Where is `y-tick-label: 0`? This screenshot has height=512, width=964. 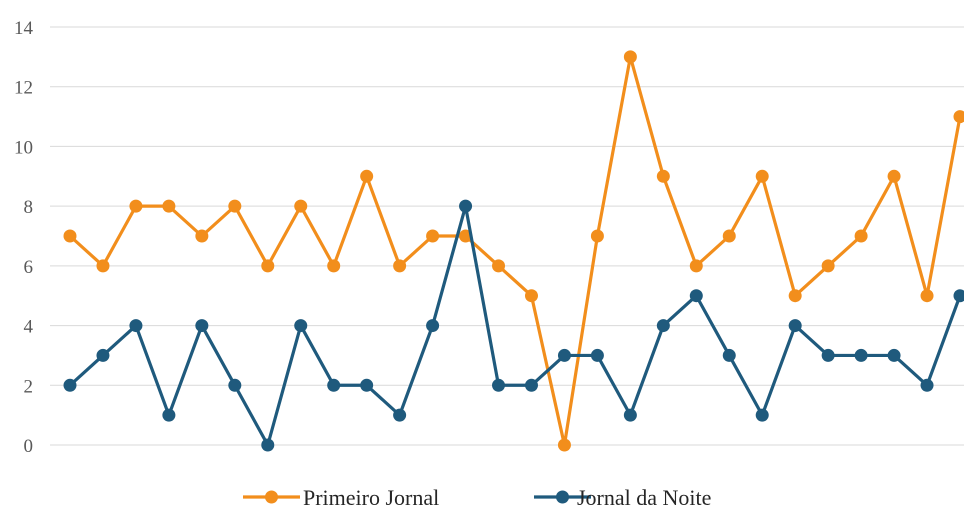 y-tick-label: 0 is located at coordinates (29, 446).